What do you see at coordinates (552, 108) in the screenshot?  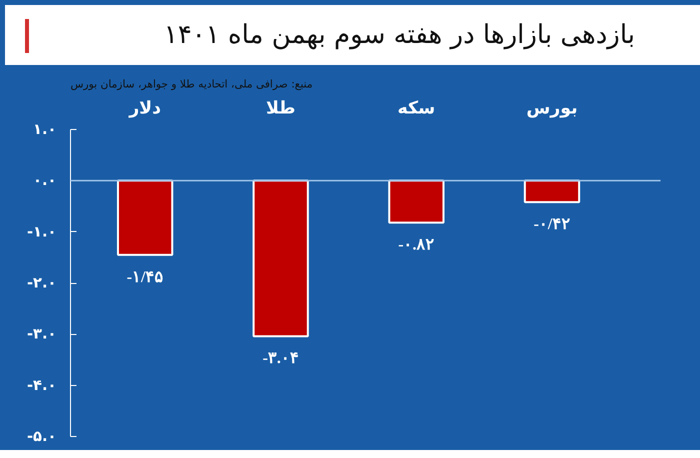 I see `x-tick-label: بورس` at bounding box center [552, 108].